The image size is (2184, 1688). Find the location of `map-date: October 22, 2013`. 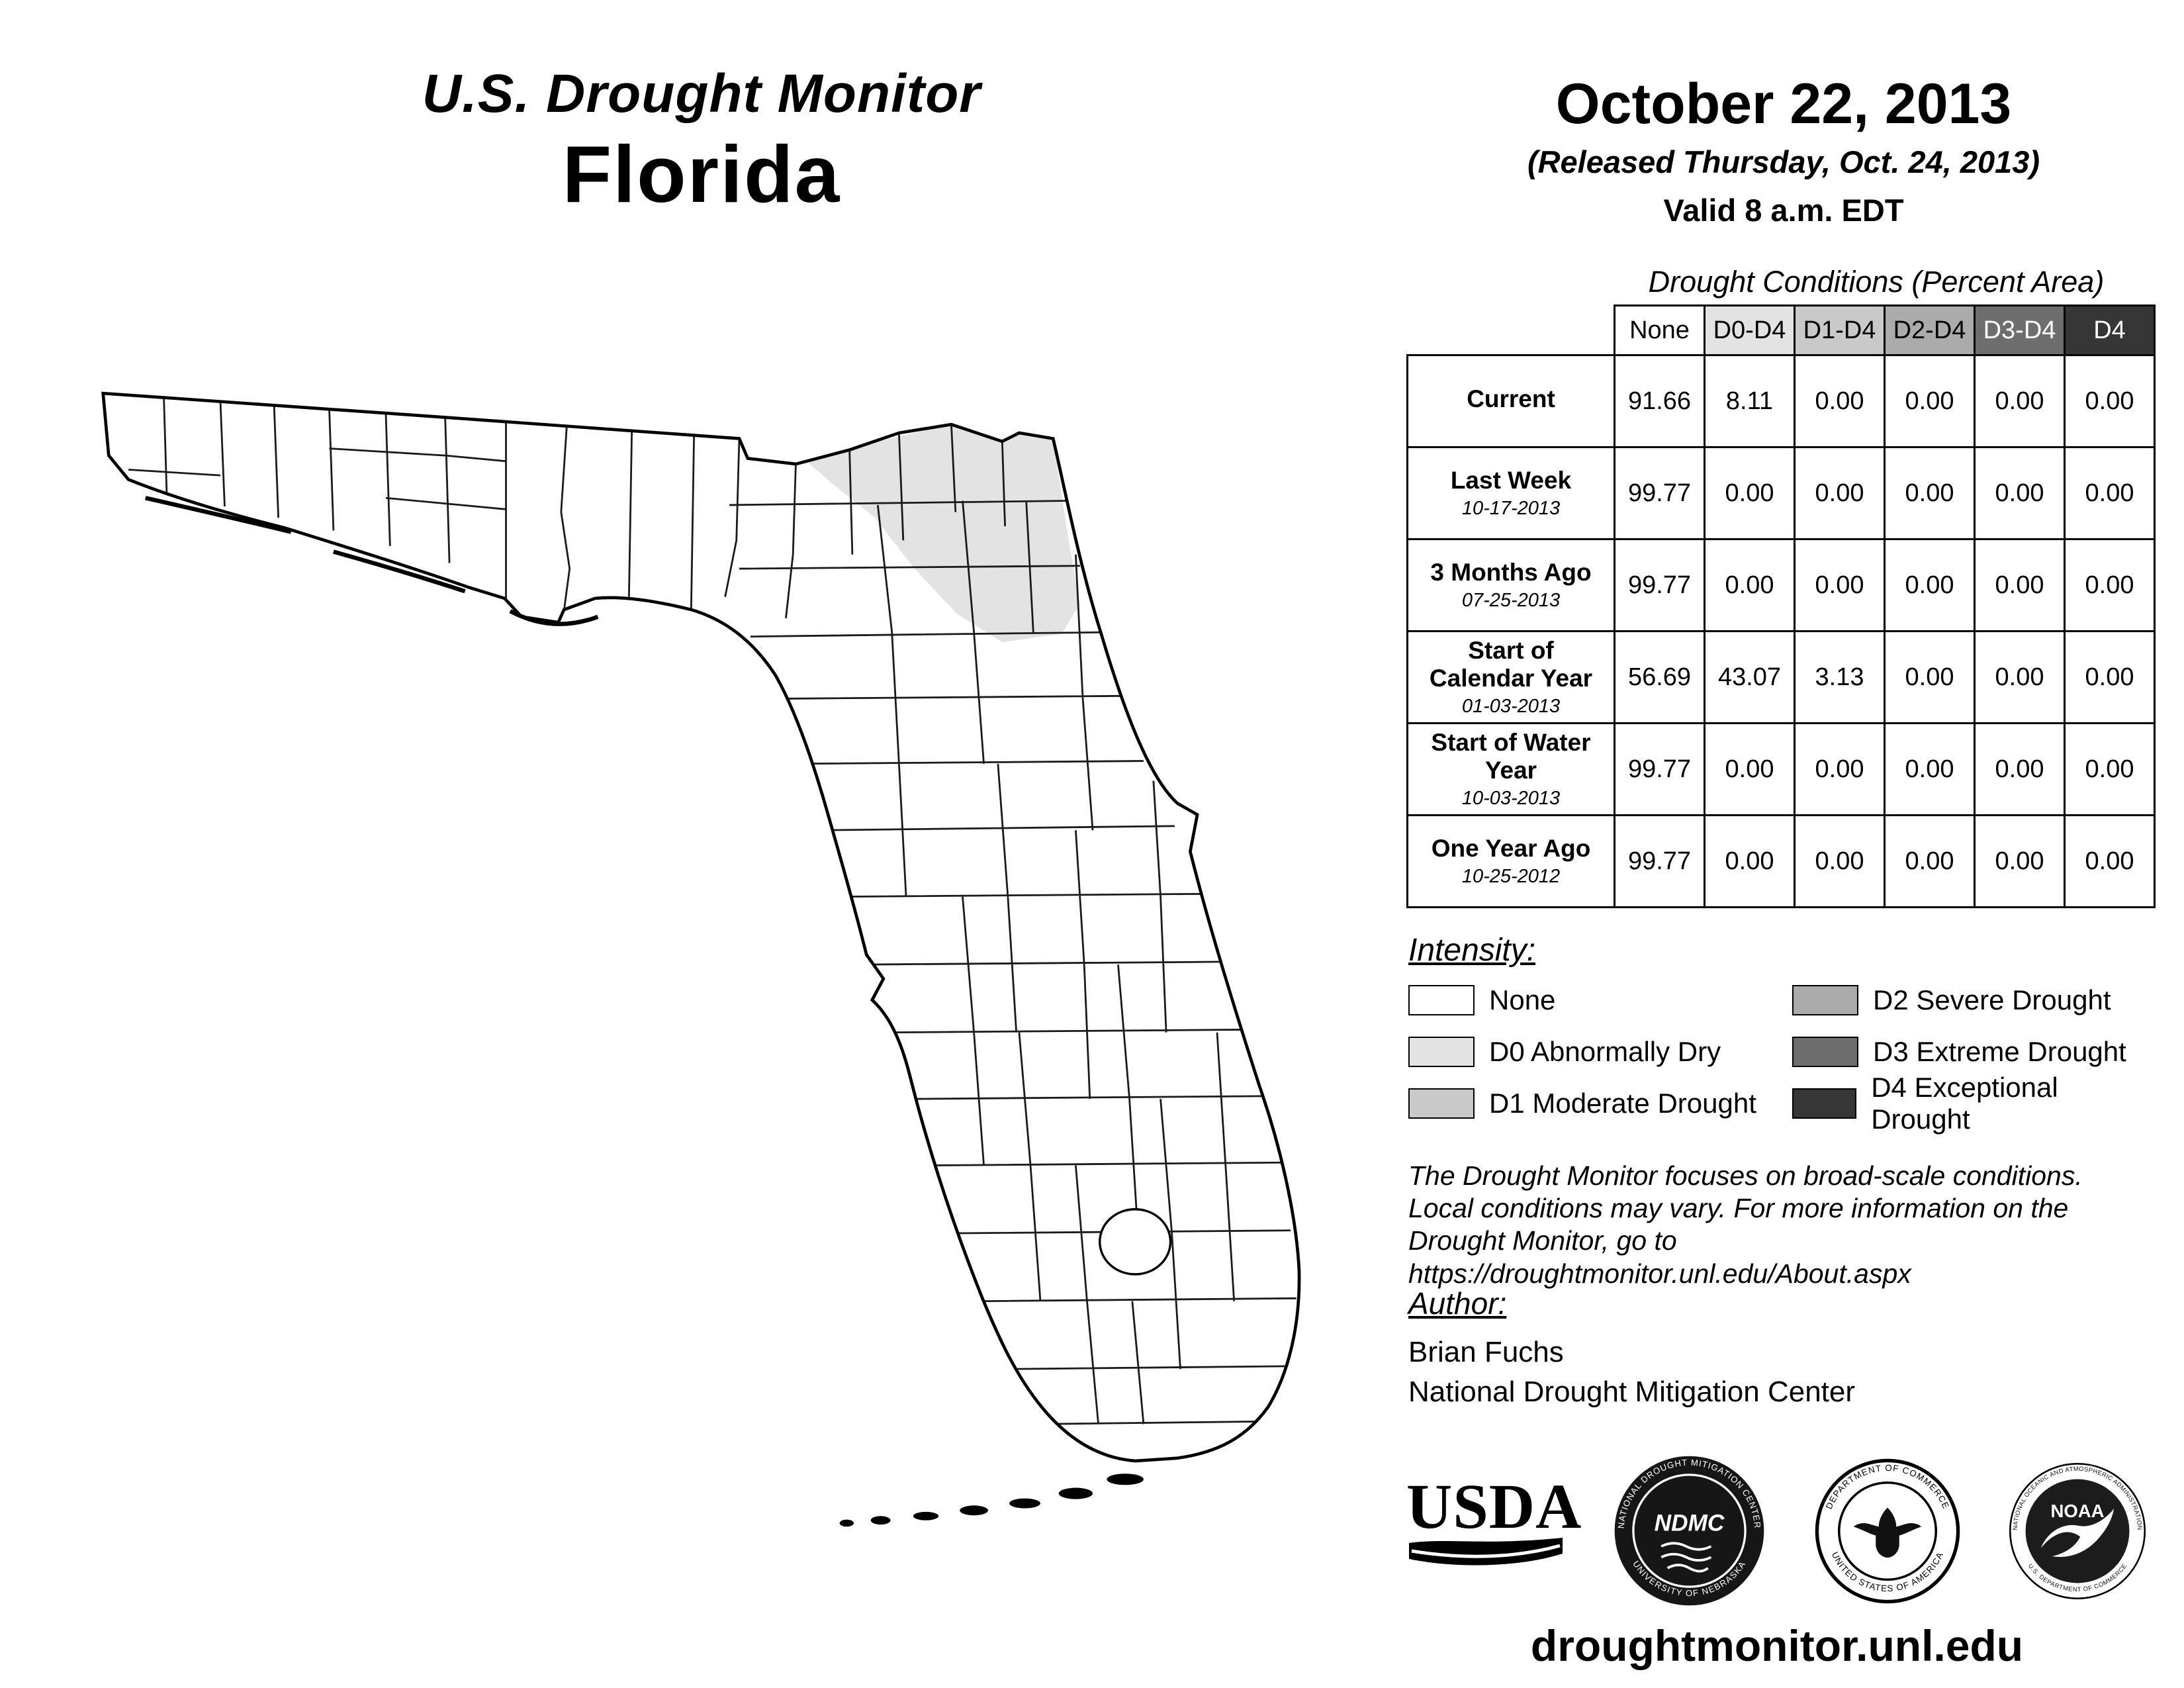

map-date: October 22, 2013 is located at coordinates (1783, 104).